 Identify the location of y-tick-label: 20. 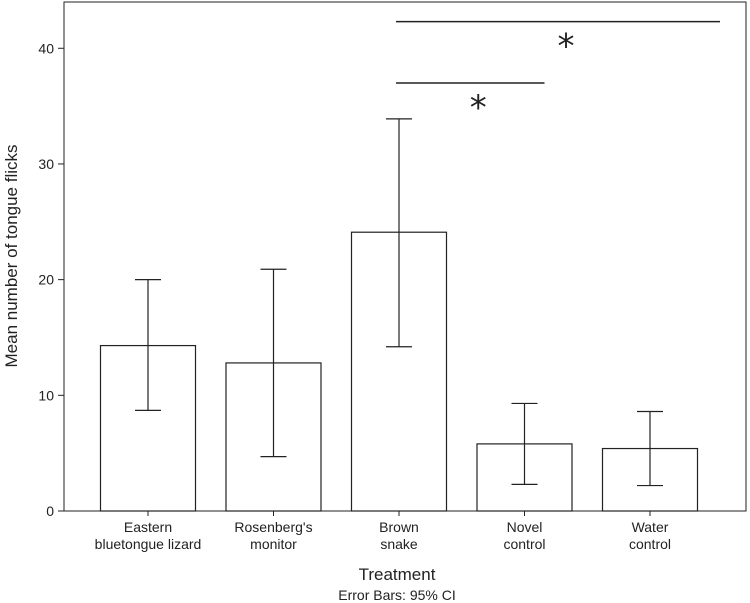
(46, 280).